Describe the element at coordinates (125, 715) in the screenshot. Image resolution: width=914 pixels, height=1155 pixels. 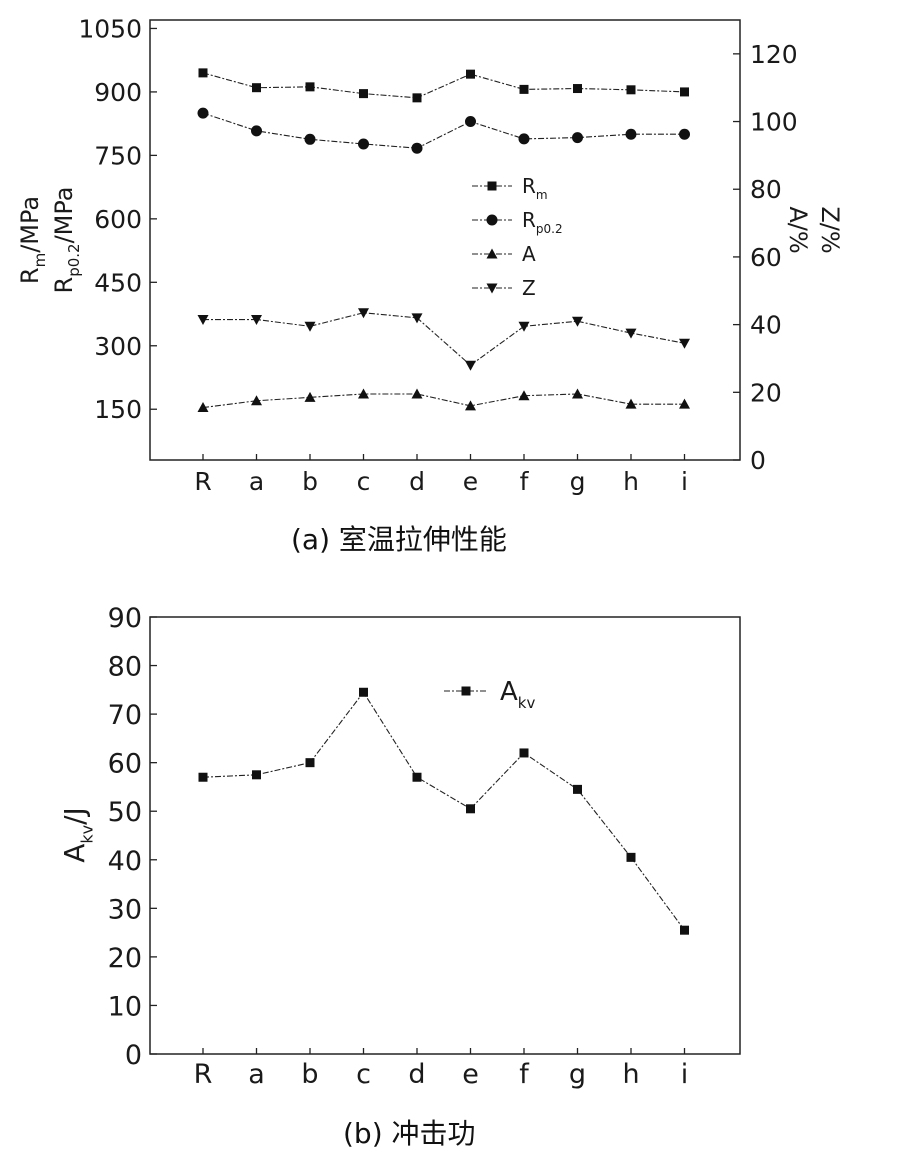
I see `chart-b-left-tick-label: 70` at that location.